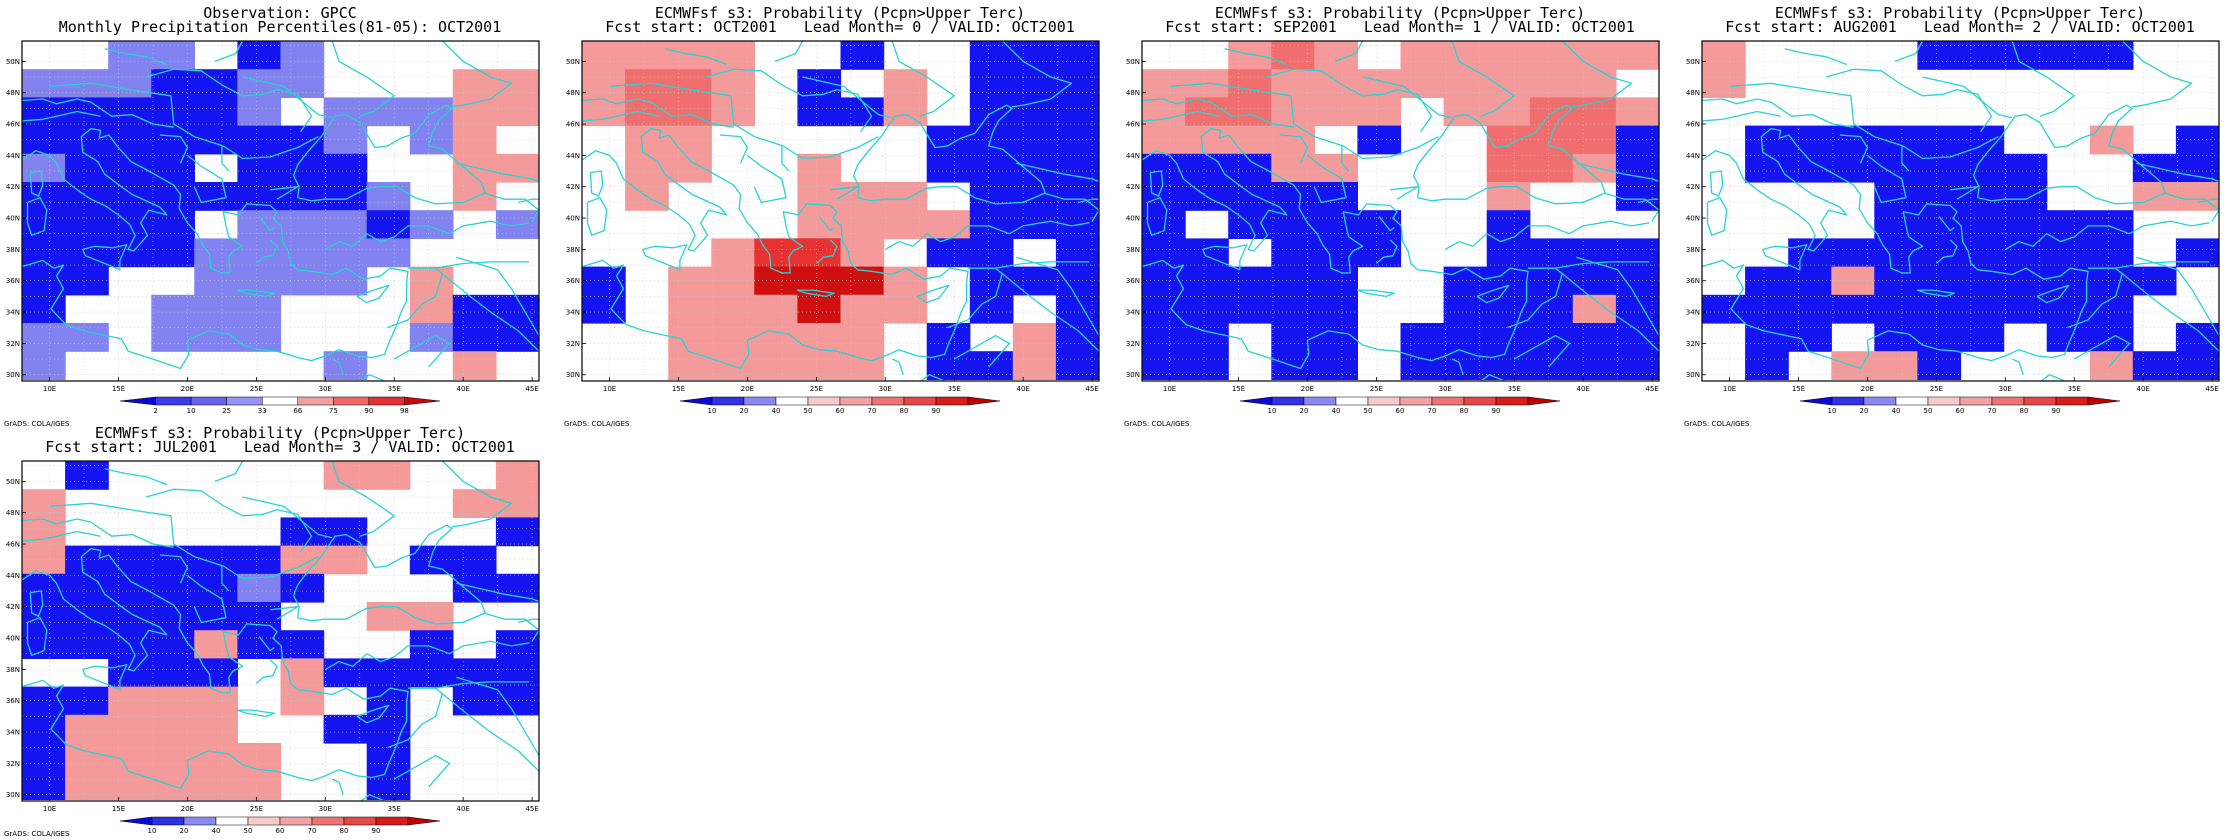 The width and height of the screenshot is (2240, 840). Describe the element at coordinates (1693, 62) in the screenshot. I see `lat-tick-label: 50N` at that location.